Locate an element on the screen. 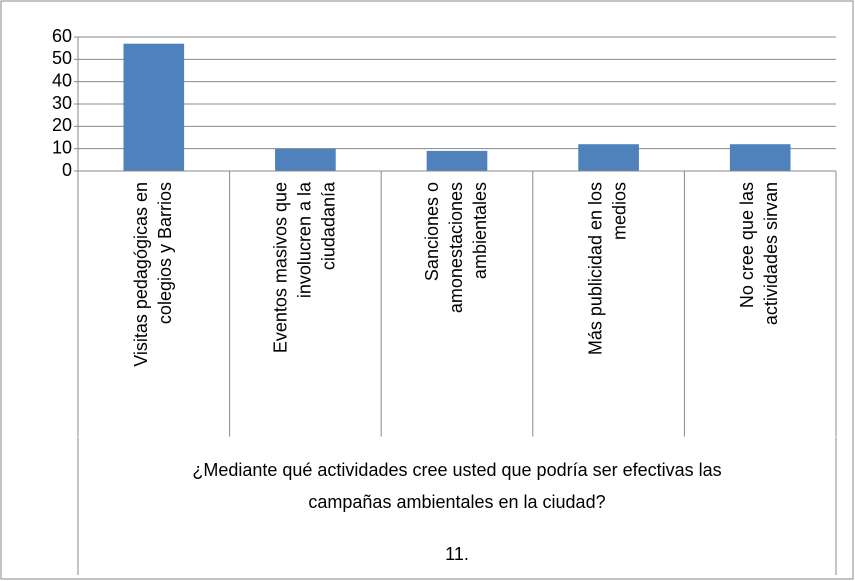 The image size is (855, 581). y-tick-label: 50 is located at coordinates (62, 58).